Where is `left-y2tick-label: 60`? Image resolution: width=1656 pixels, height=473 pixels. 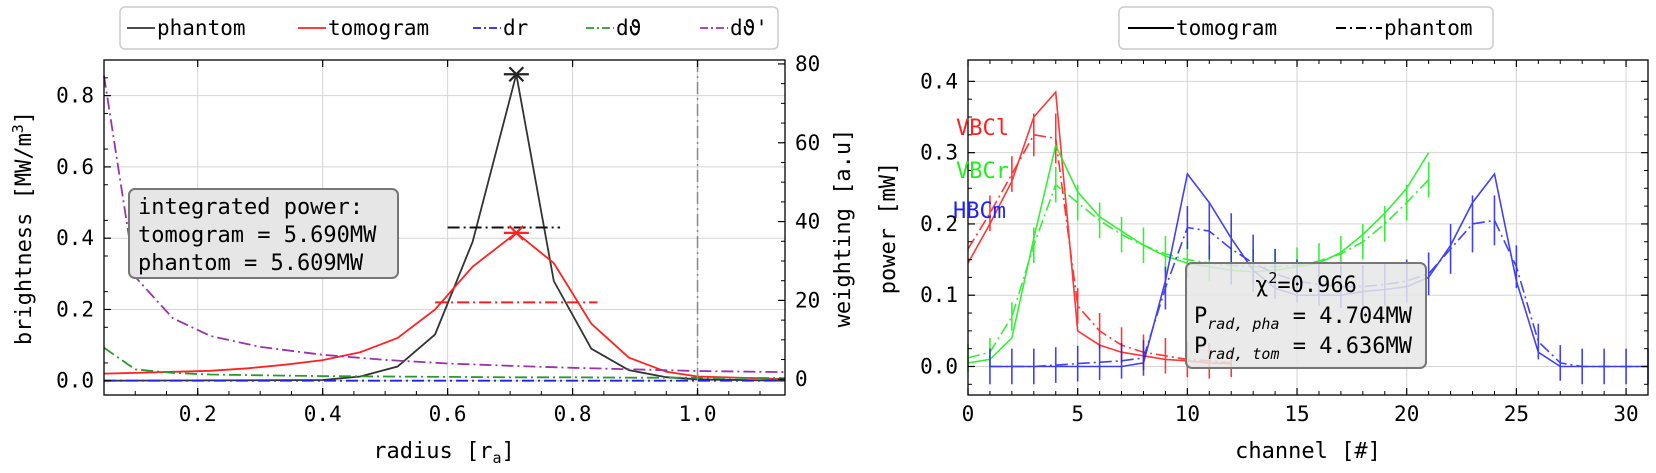
left-y2tick-label: 60 is located at coordinates (807, 143).